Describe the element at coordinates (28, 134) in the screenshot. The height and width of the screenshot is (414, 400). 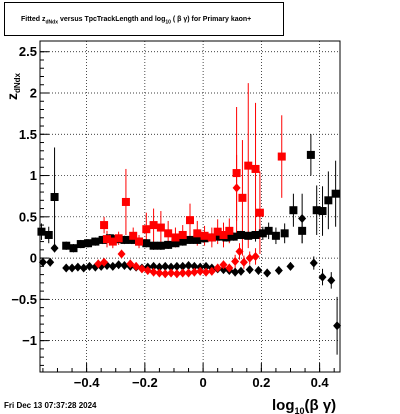
I see `y-tick-label: 1.5` at that location.